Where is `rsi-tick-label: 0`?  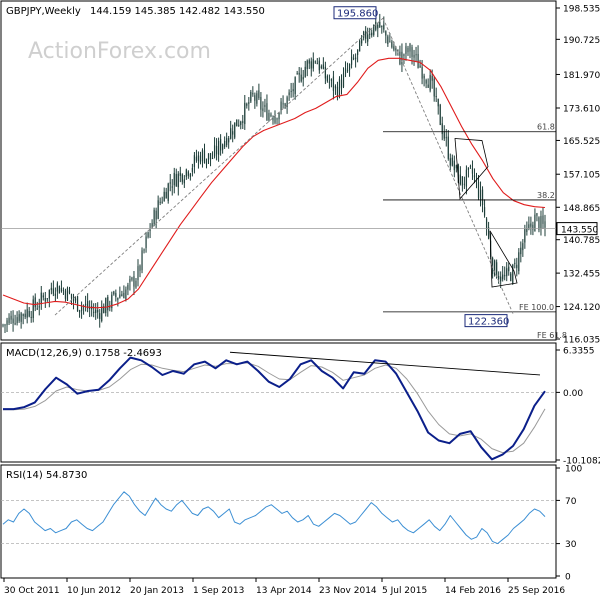
rsi-tick-label: 0 is located at coordinates (568, 578).